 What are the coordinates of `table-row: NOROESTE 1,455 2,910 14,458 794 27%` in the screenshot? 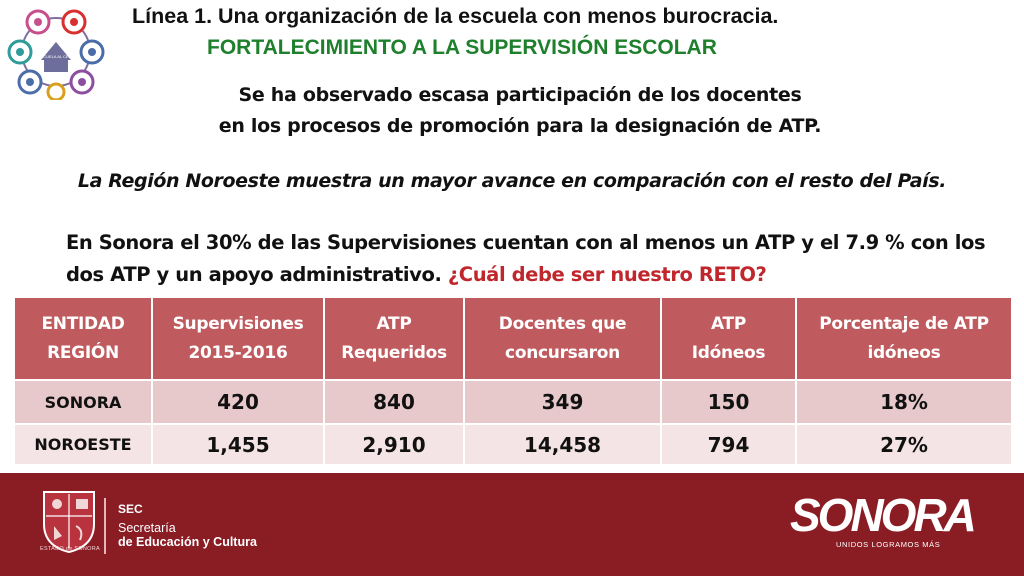 It's located at (513, 443).